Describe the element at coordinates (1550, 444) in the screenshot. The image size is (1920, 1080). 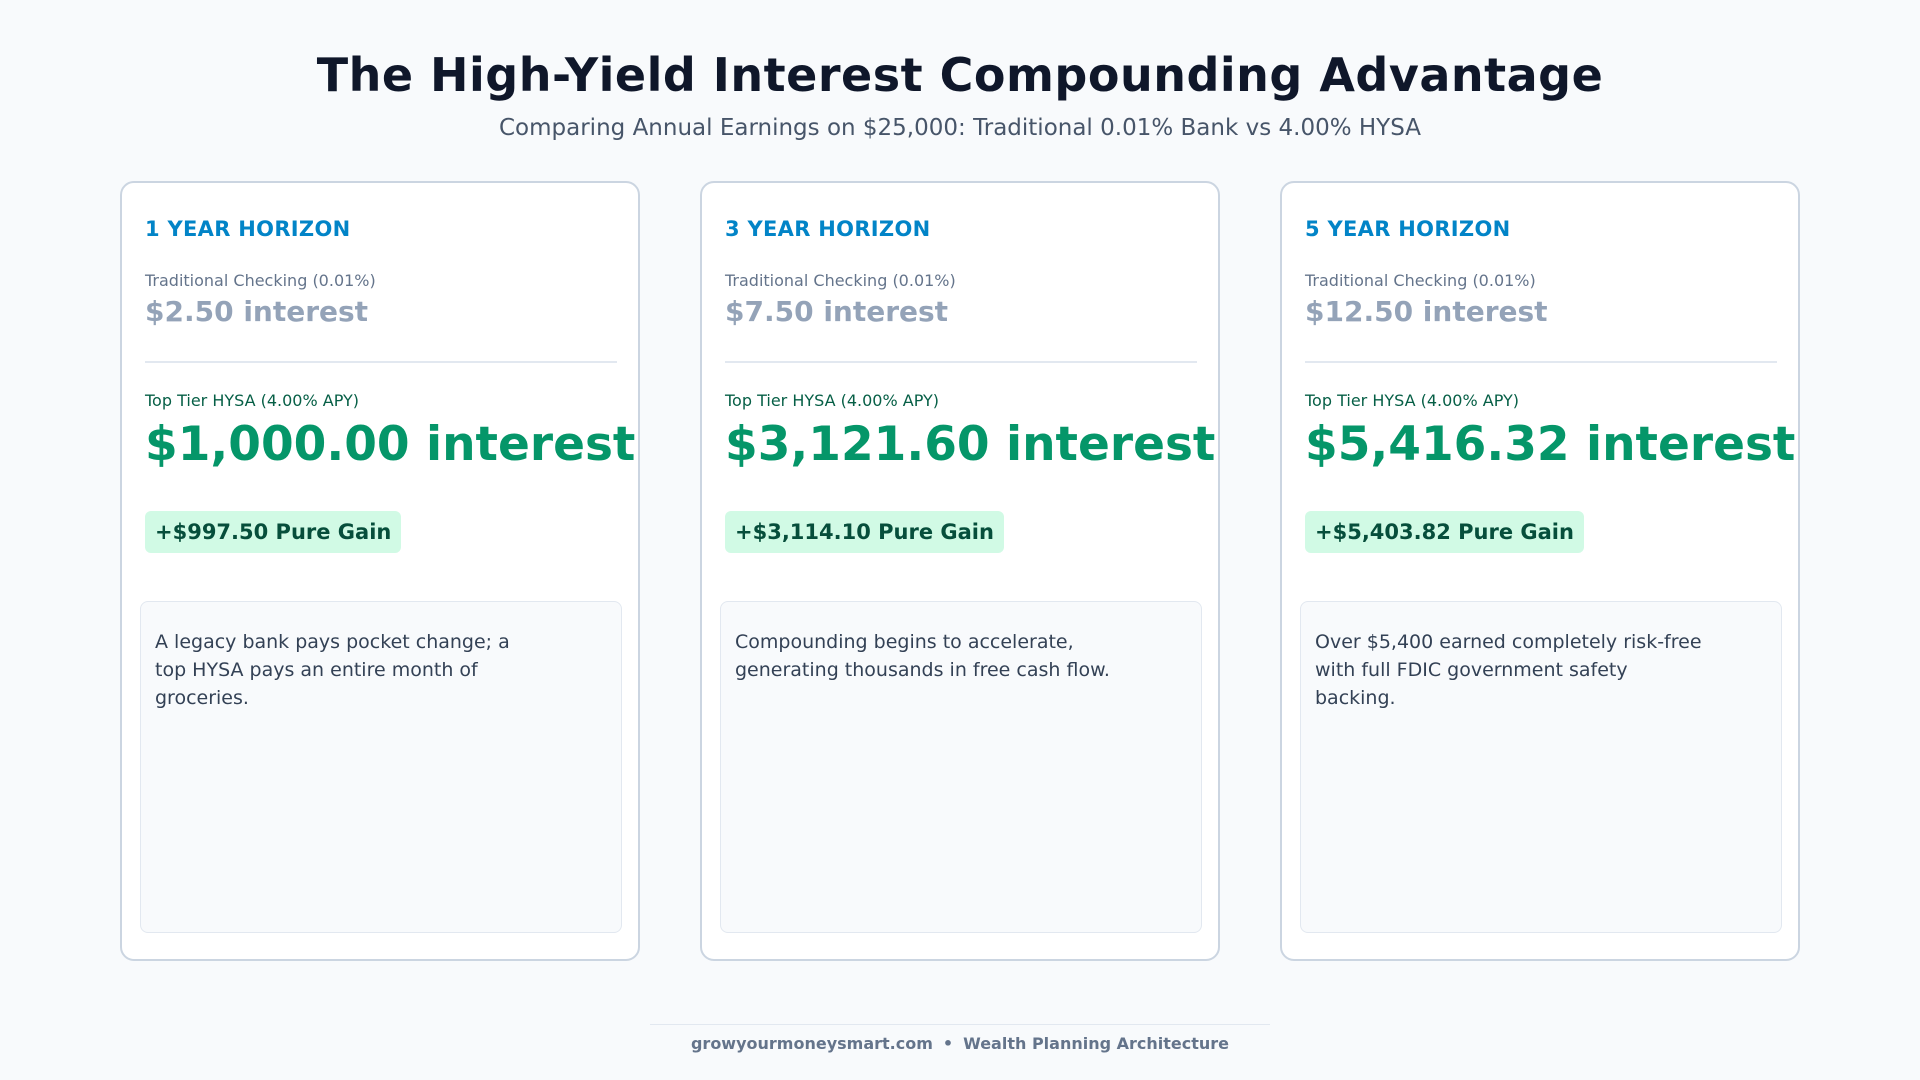
I see `hysa-value: $5,416.32 interest` at that location.